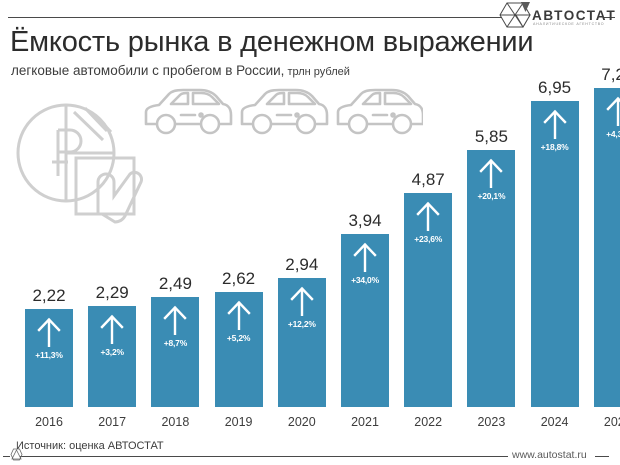  Describe the element at coordinates (428, 299) in the screenshot. I see `bar-2022` at that location.